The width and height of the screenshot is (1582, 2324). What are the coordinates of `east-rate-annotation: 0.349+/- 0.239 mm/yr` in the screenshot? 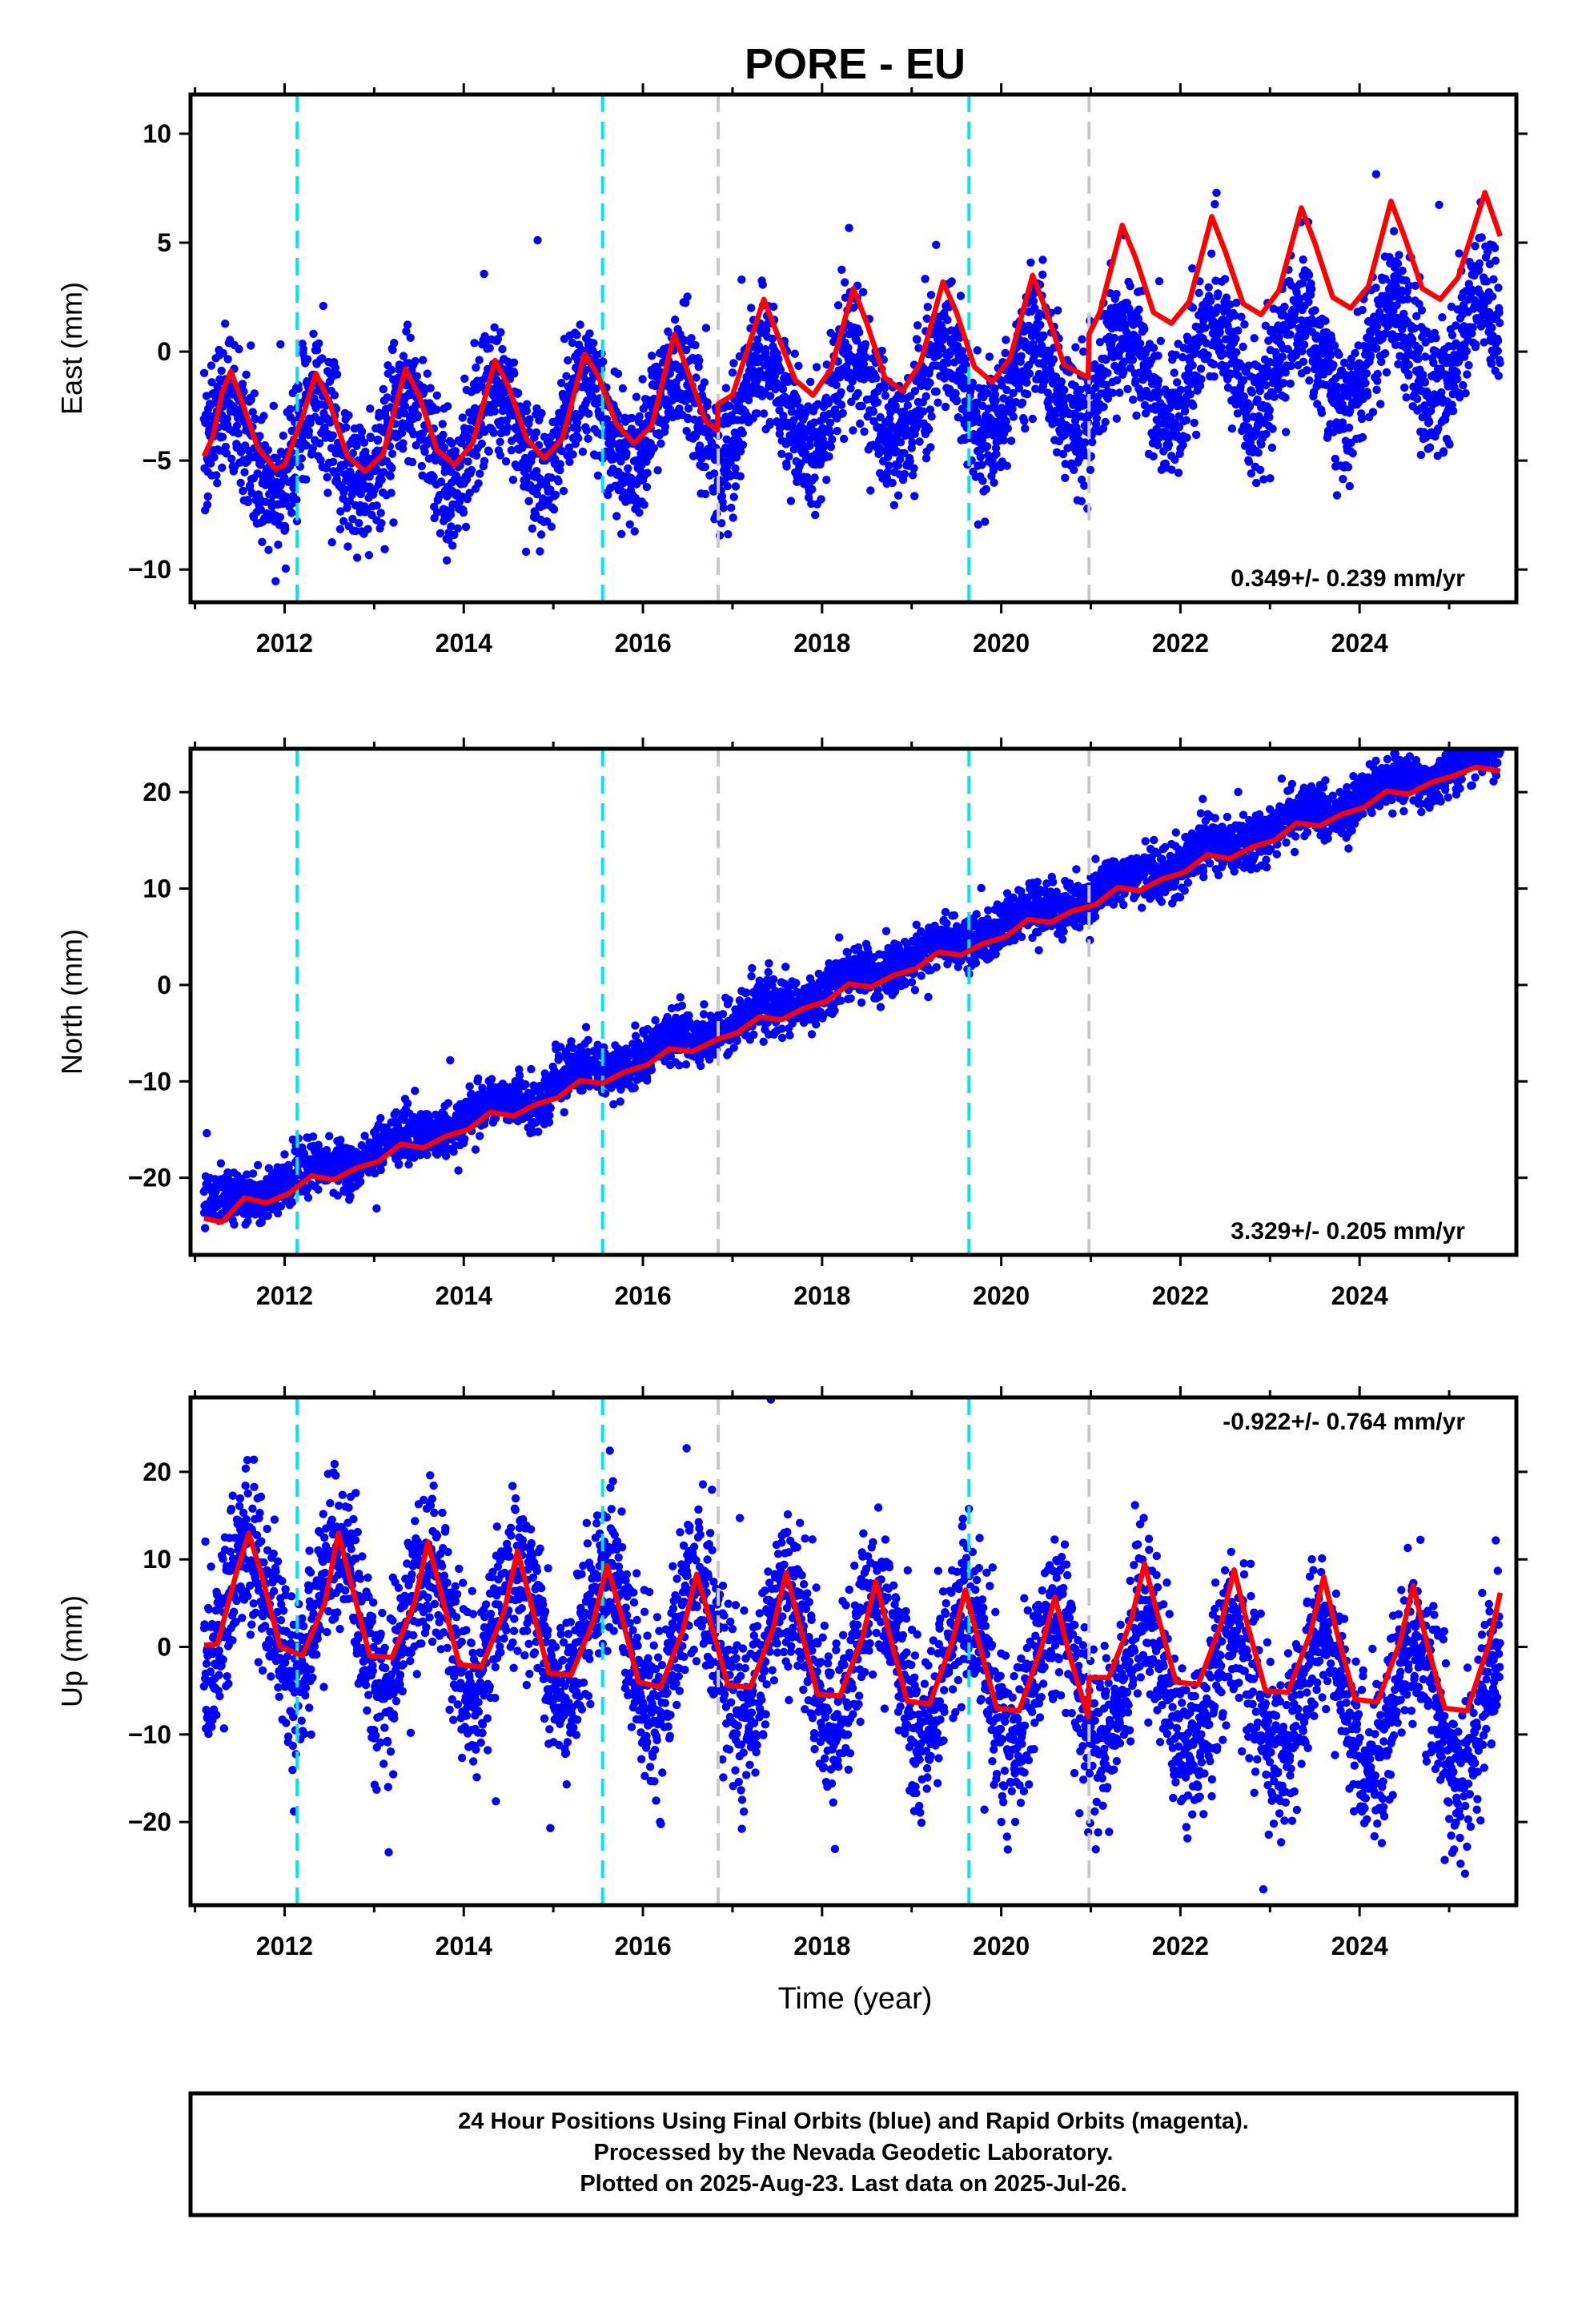 It's located at (1348, 578).